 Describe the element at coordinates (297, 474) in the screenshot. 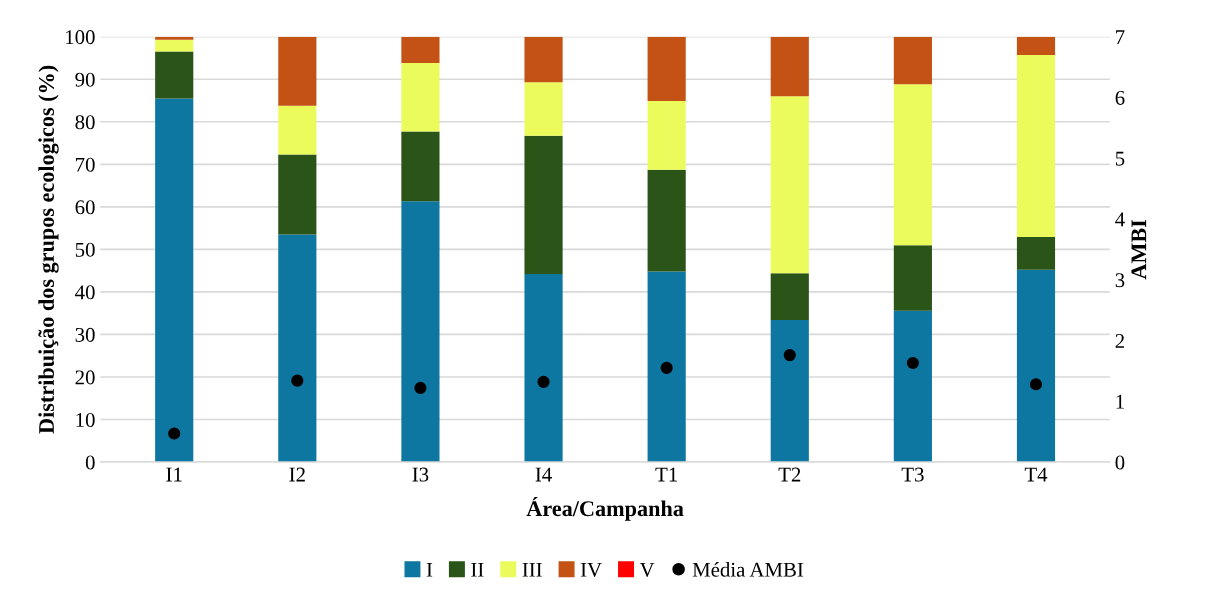

I see `x-tick-label: I2` at that location.